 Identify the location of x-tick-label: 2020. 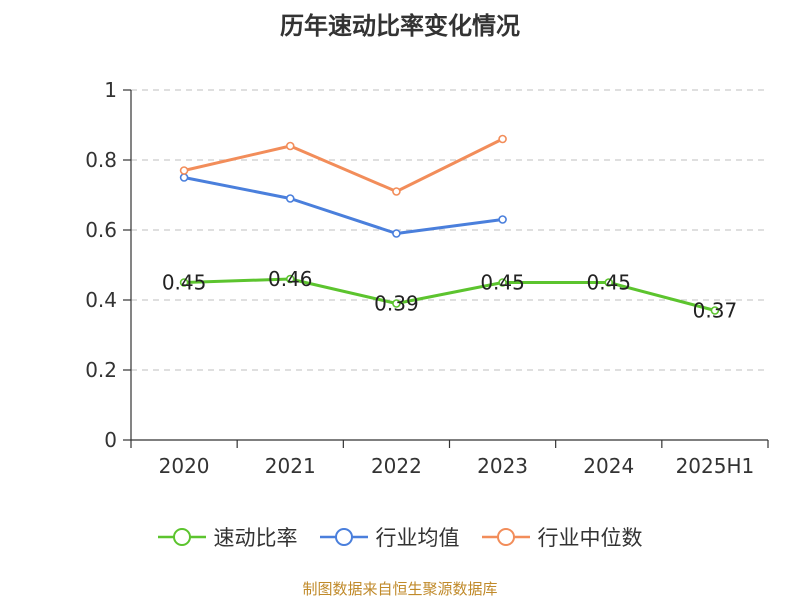
(184, 466).